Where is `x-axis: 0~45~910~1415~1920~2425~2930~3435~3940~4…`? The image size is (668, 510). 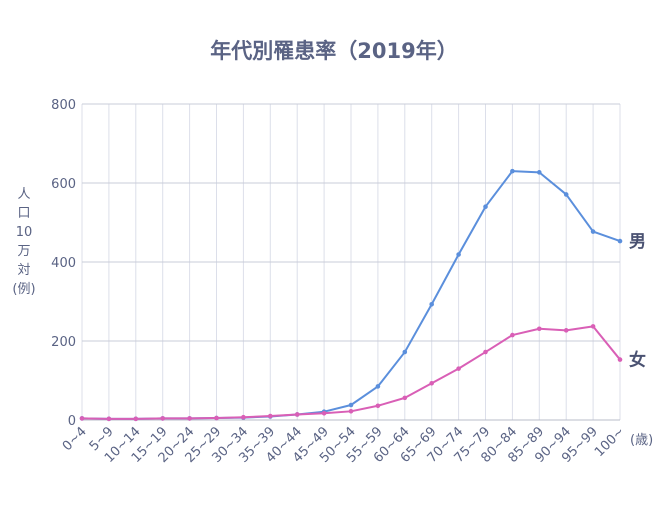 x-axis: 0~45~910~1415~1920~2425~2930~3435~3940~4… is located at coordinates (344, 445).